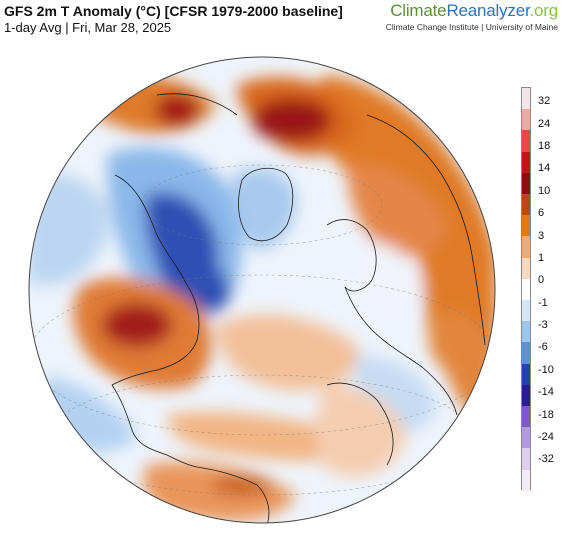  What do you see at coordinates (544, 123) in the screenshot?
I see `colorbar-label: 24` at bounding box center [544, 123].